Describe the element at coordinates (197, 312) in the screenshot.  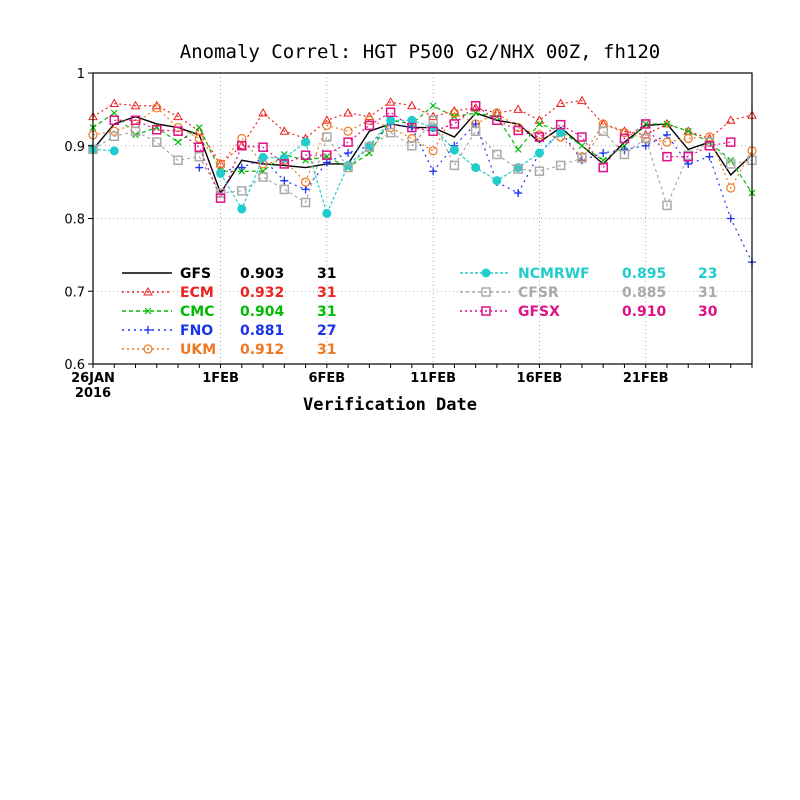
I see `legend-name: CMC` at that location.